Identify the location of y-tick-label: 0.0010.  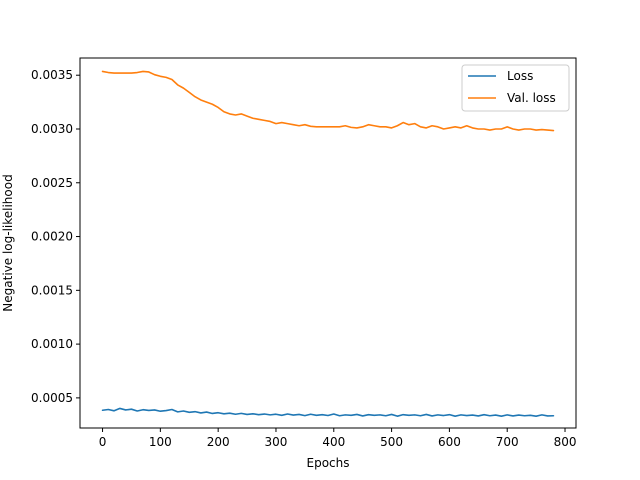
(52, 344).